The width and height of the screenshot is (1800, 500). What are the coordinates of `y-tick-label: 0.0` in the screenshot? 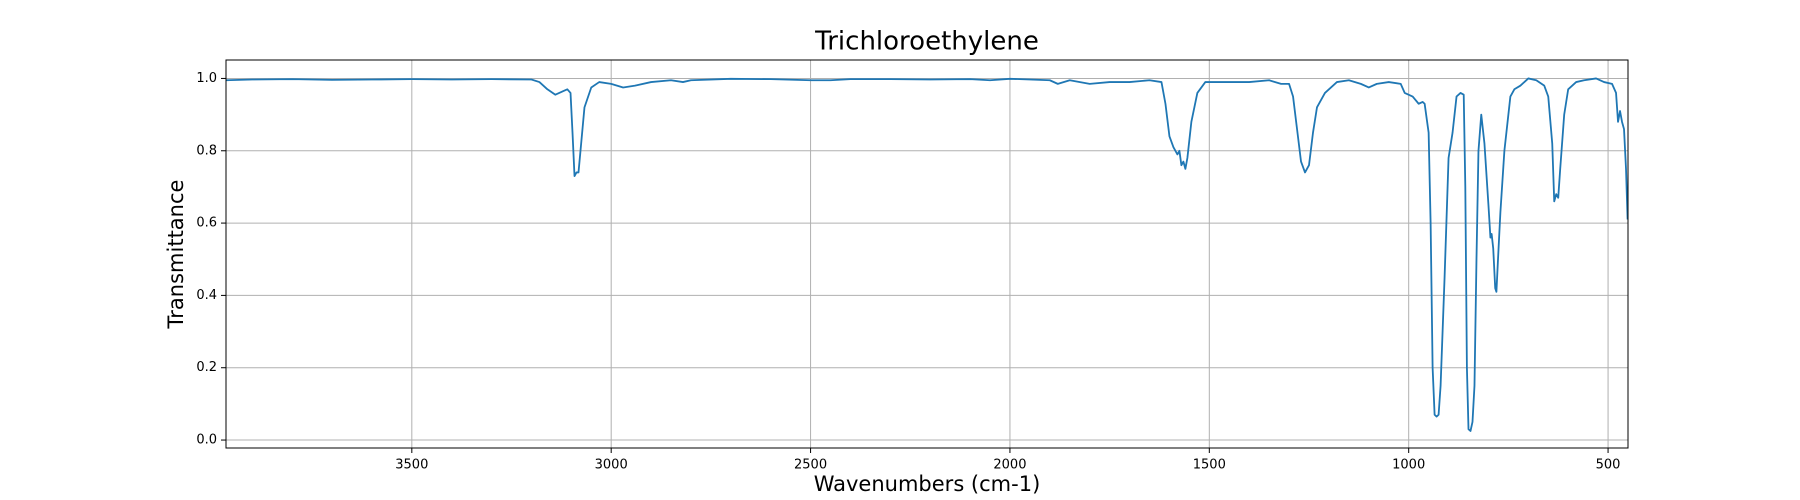 It's located at (206, 440).